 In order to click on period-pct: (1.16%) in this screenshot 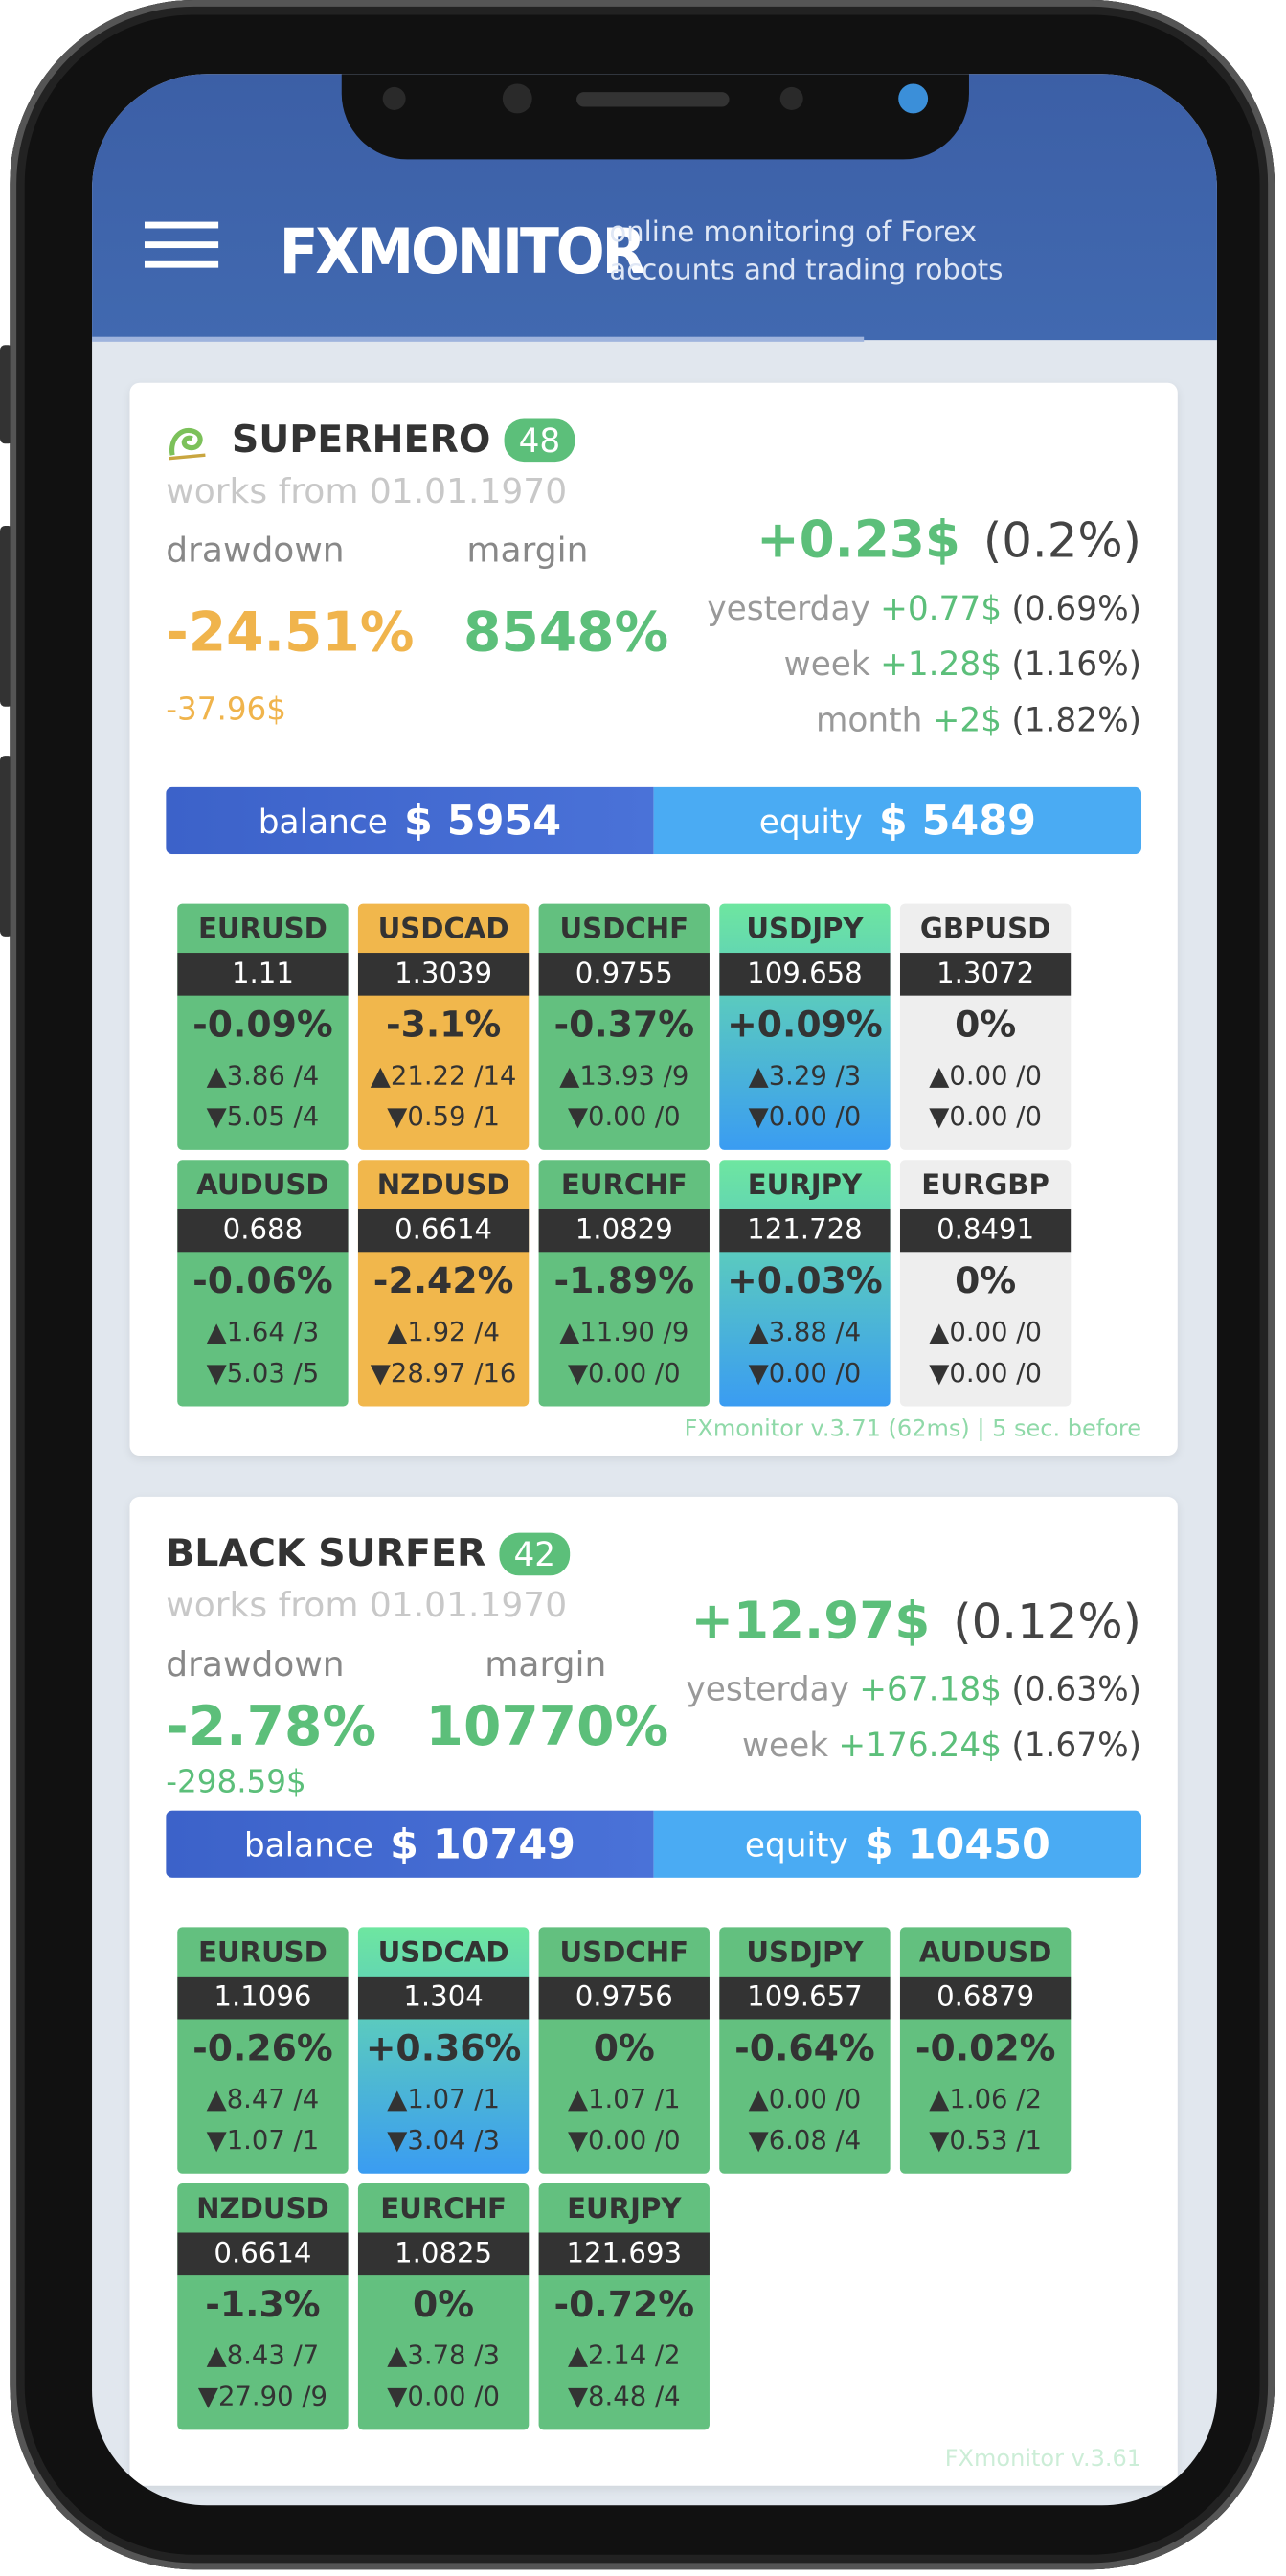, I will do `click(1076, 664)`.